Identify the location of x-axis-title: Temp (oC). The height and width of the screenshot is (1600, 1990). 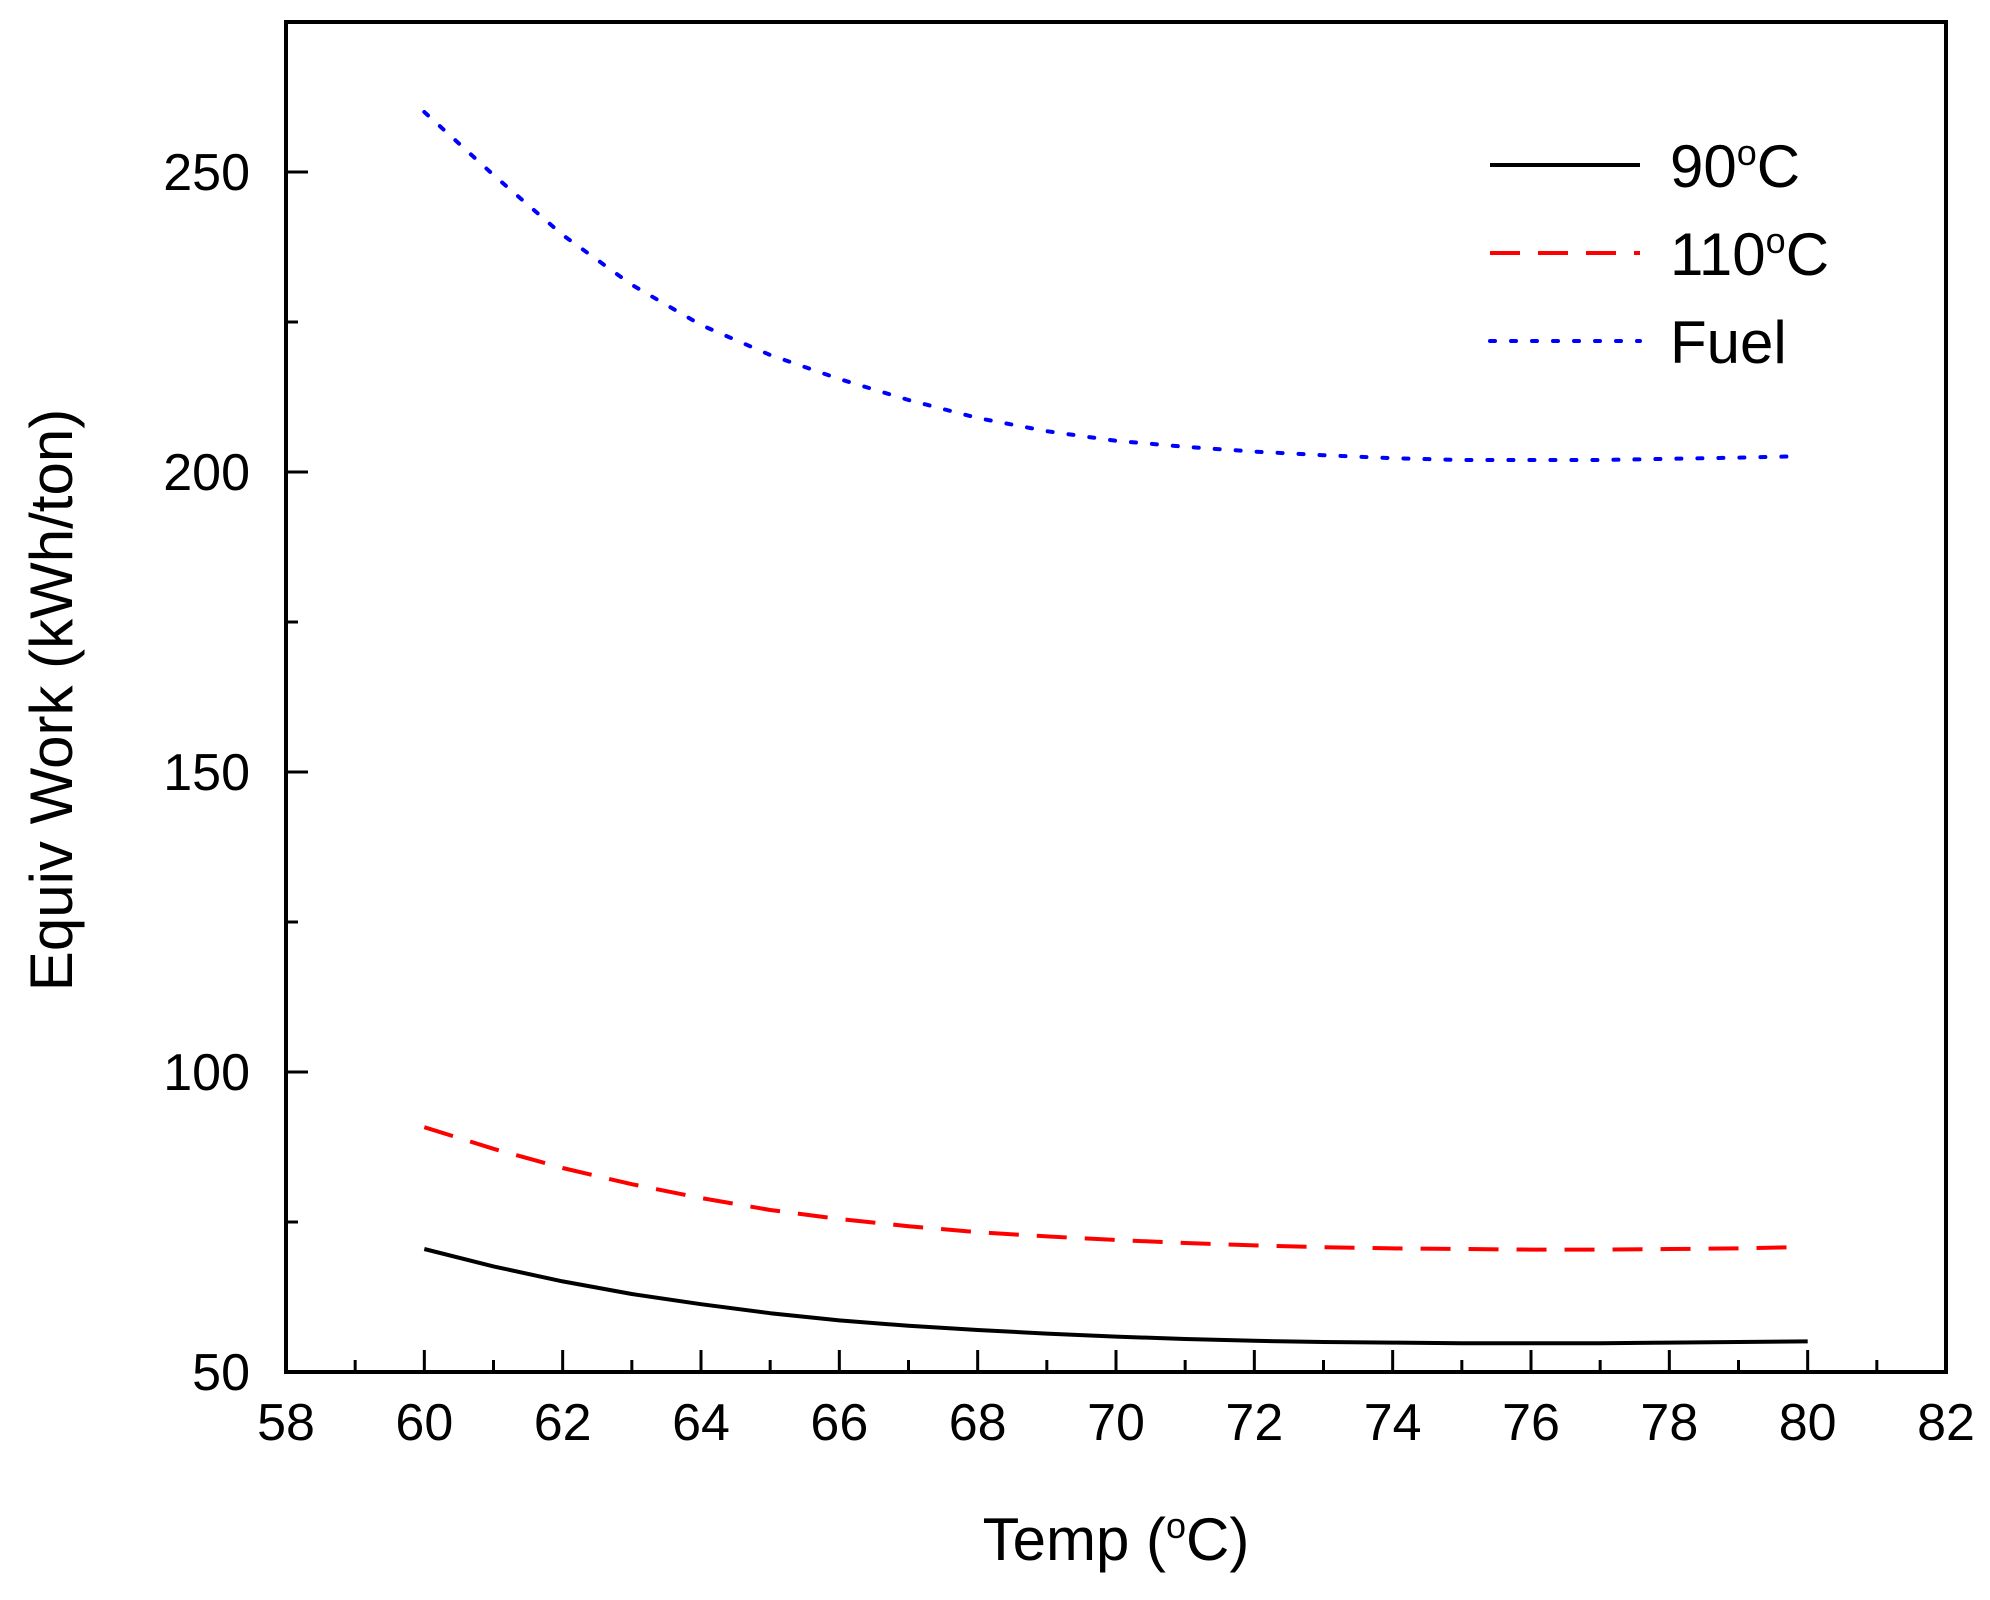
(1116, 1539).